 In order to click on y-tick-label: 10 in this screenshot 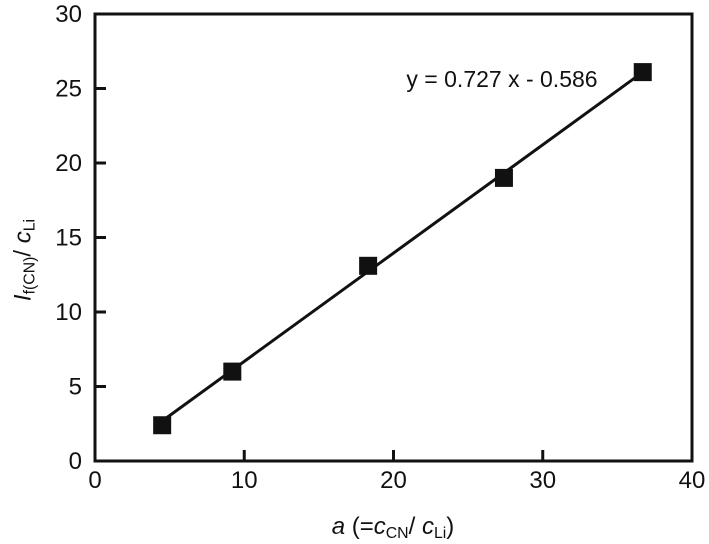, I will do `click(68, 312)`.